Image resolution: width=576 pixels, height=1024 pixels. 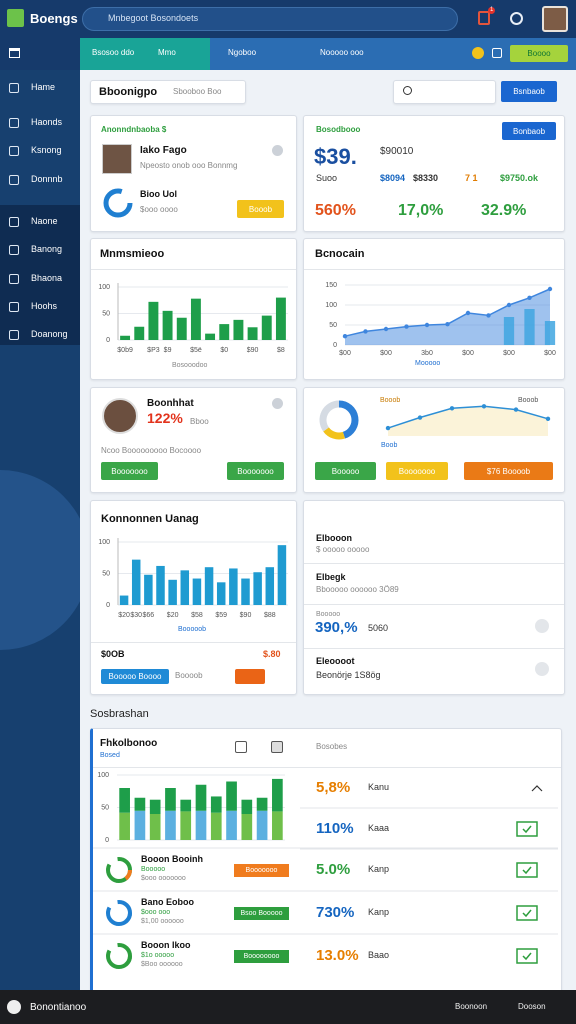 What do you see at coordinates (167, 52) in the screenshot?
I see `tab: Mmo` at bounding box center [167, 52].